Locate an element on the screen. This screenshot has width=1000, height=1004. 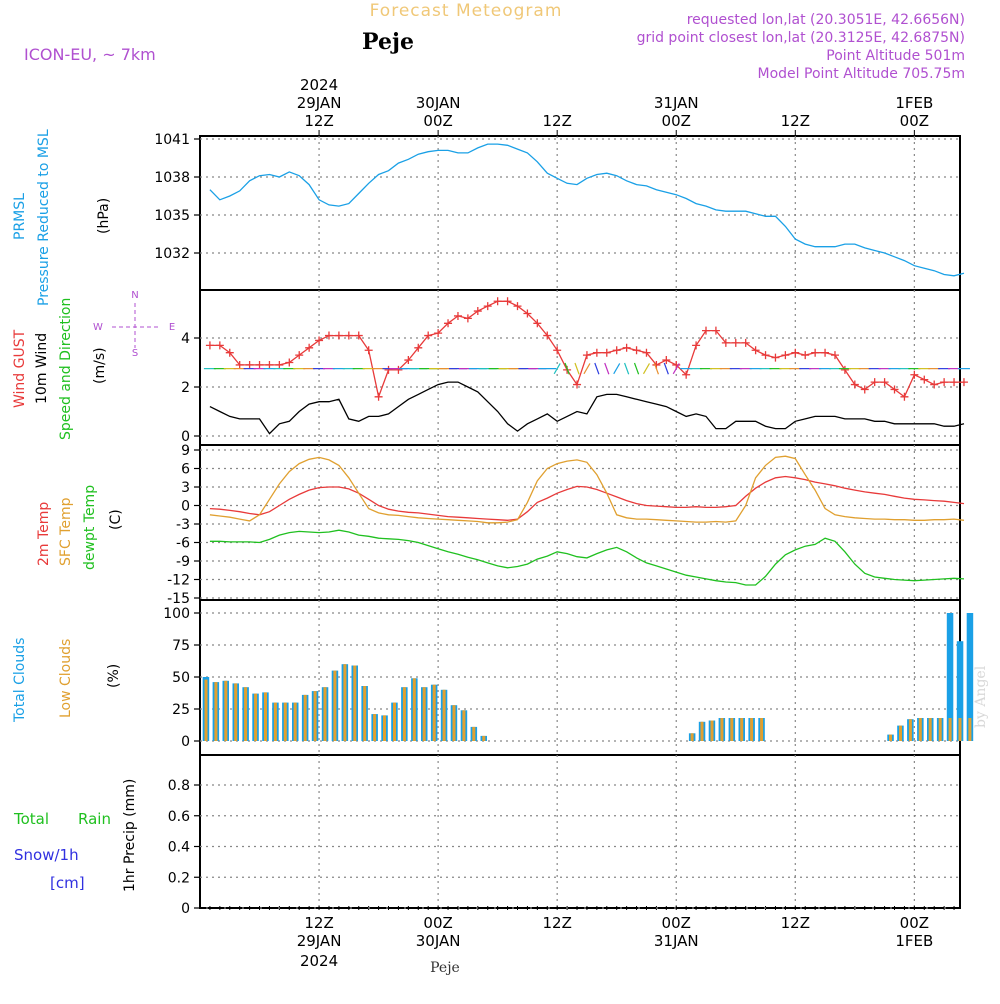
compass-s: S is located at coordinates (135, 353).